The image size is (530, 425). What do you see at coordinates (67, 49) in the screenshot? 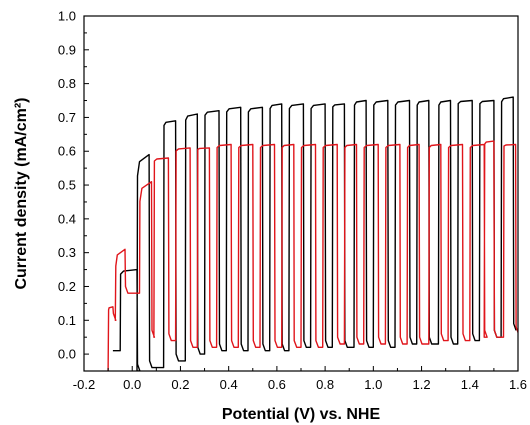
I see `y-tick-label: 0.9` at bounding box center [67, 49].